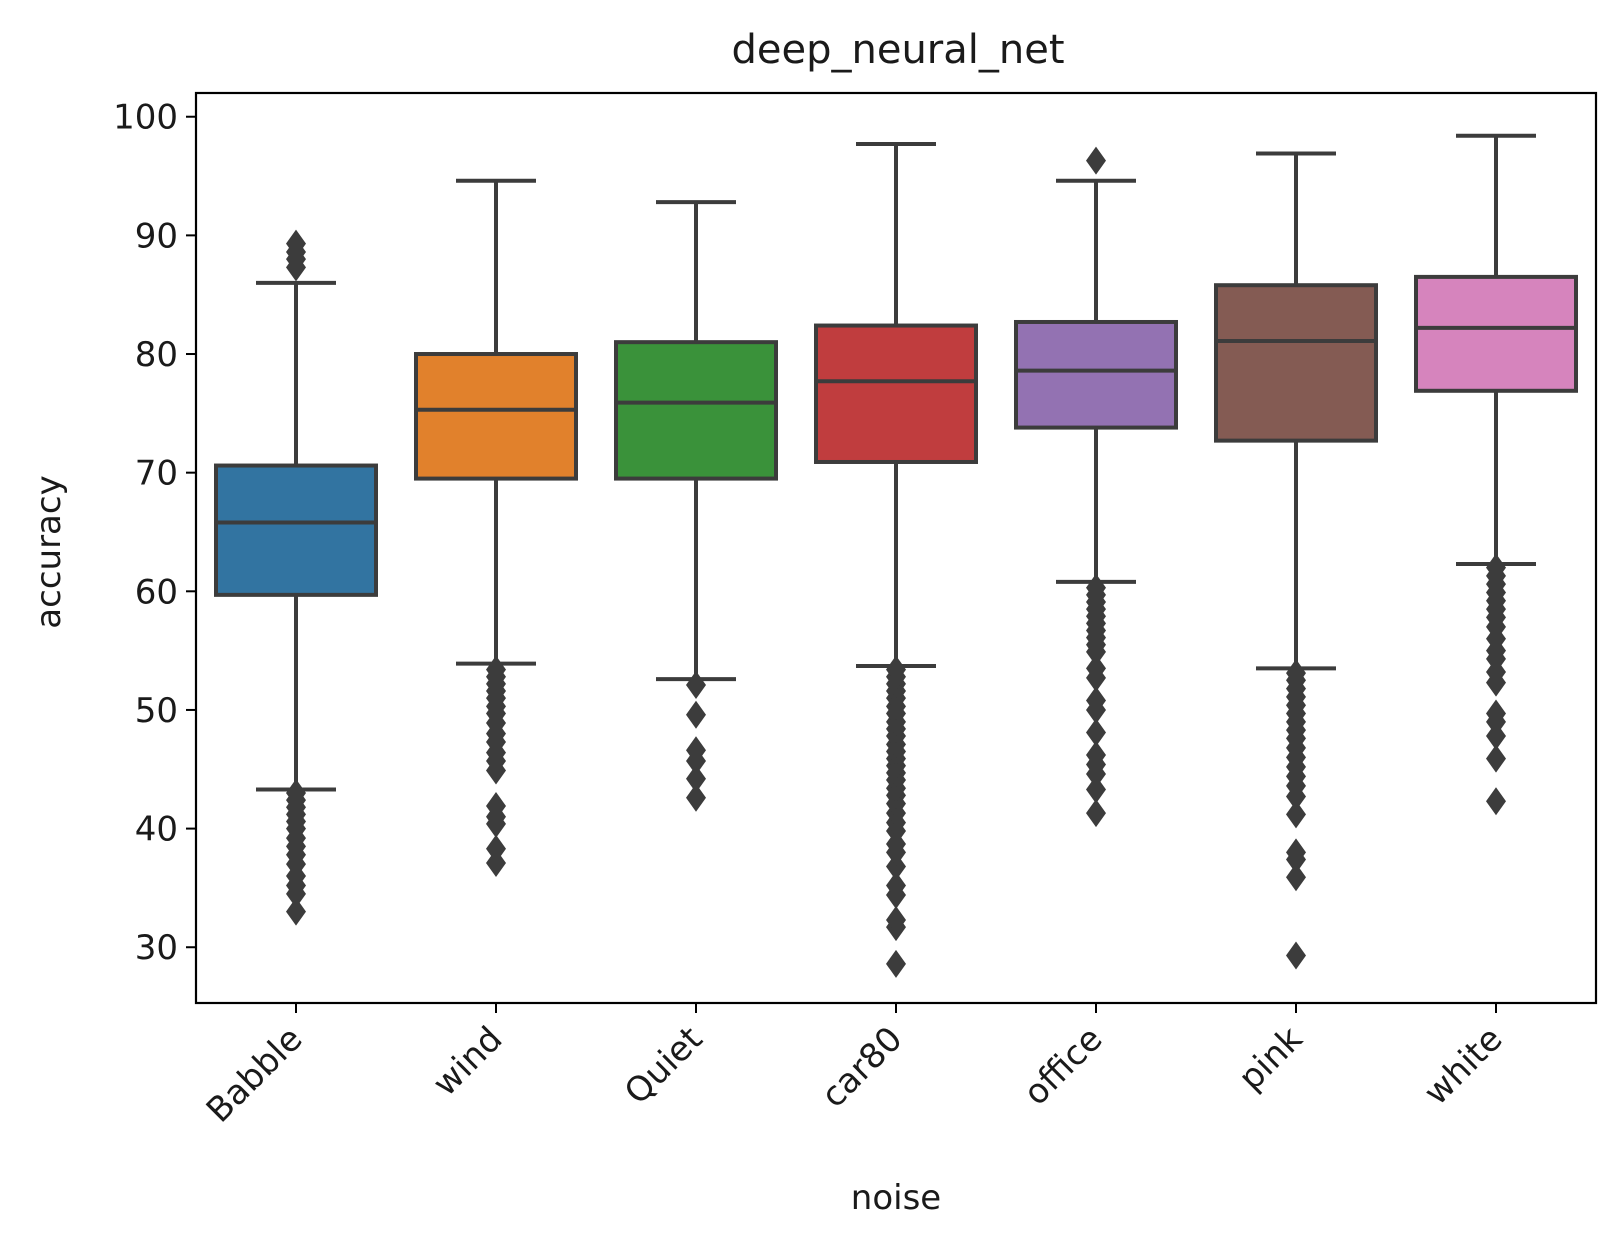  What do you see at coordinates (896, 1198) in the screenshot?
I see `x-axis-label: noise` at bounding box center [896, 1198].